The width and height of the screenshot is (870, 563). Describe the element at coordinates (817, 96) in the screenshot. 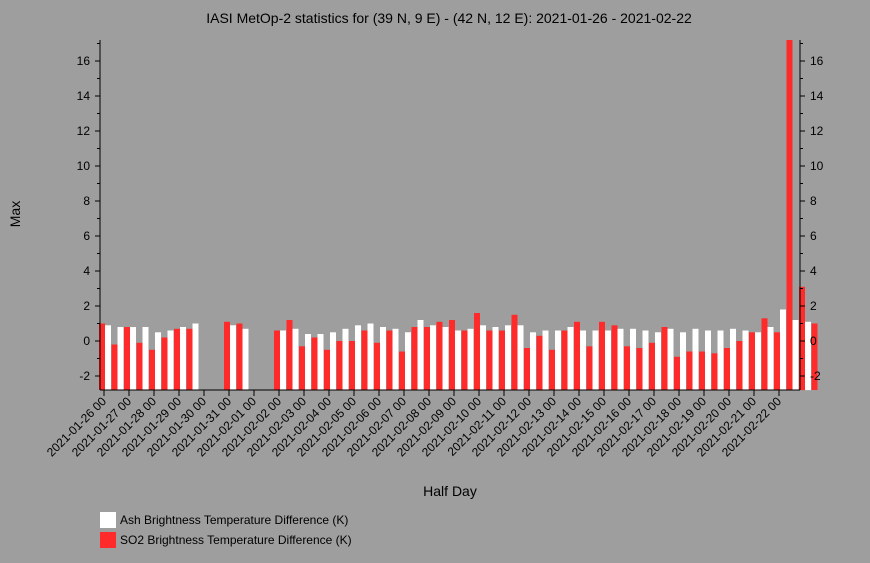

I see `y-tick-label-right: 14` at that location.